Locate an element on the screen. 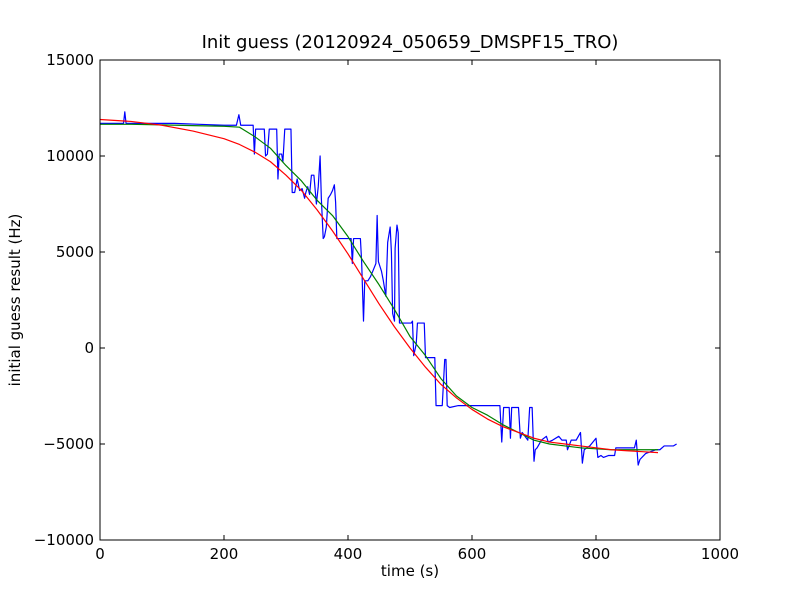 The image size is (800, 600). x-tick-label: 1000 is located at coordinates (720, 554).